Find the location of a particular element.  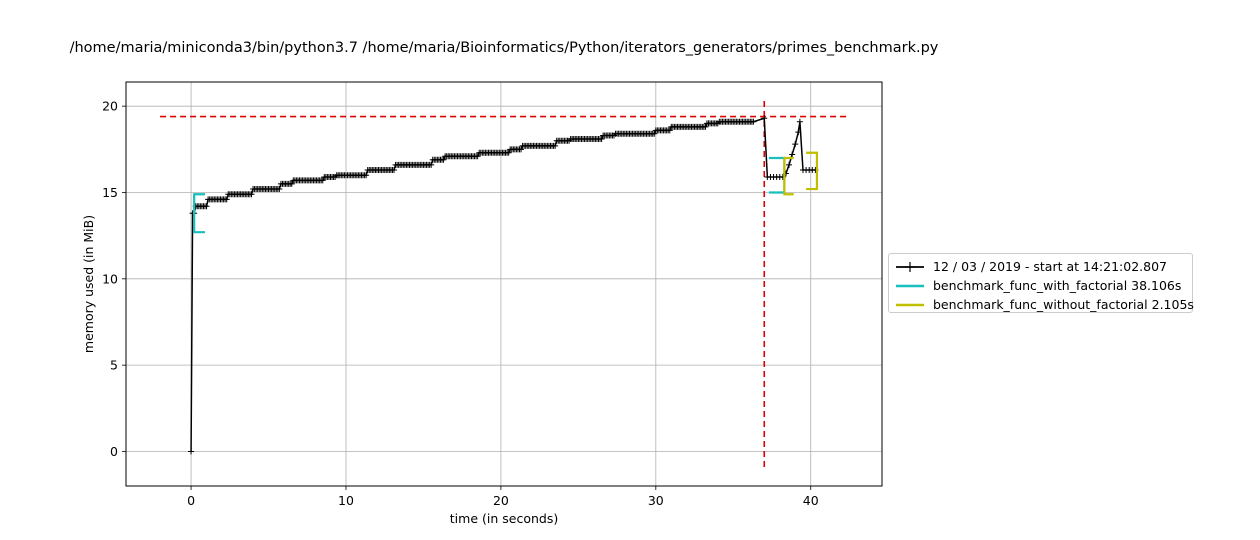

x-axis-label: time (in seconds) is located at coordinates (504, 518).